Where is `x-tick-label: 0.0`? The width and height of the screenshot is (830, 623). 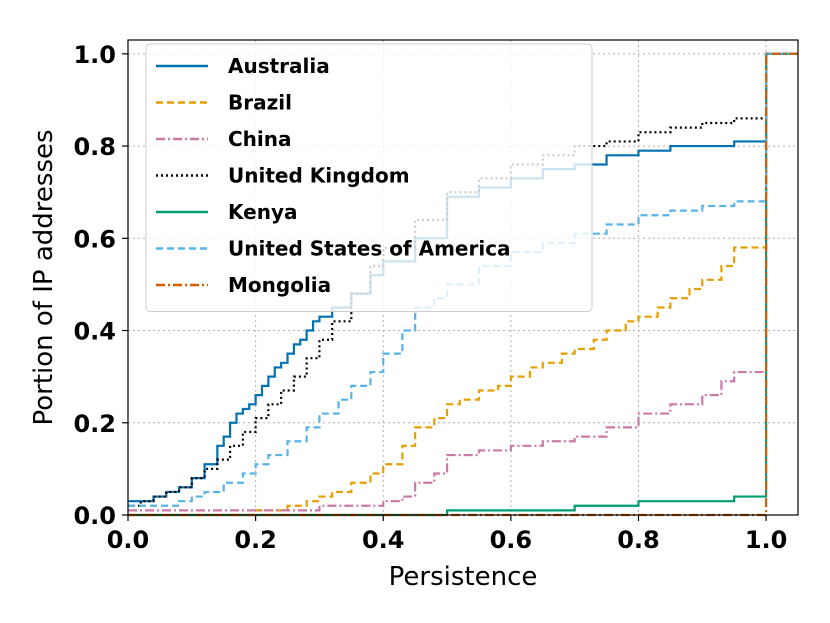
x-tick-label: 0.0 is located at coordinates (128, 540).